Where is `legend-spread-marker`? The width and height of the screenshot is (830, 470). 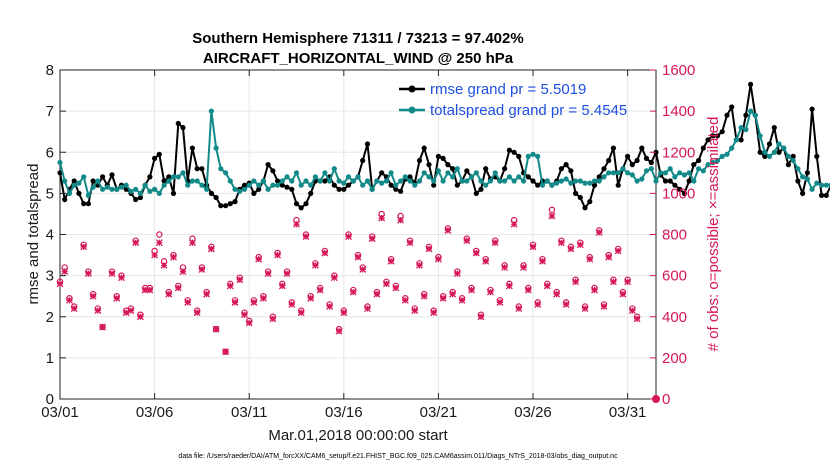
legend-spread-marker is located at coordinates (412, 110).